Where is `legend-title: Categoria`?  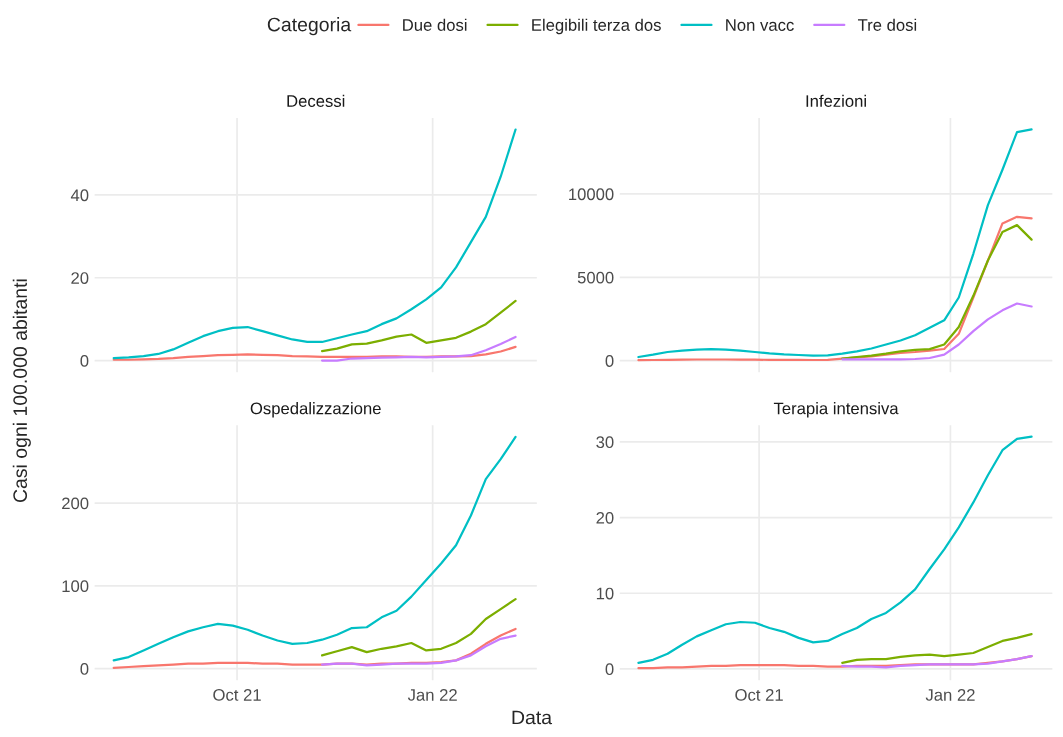 legend-title: Categoria is located at coordinates (309, 26).